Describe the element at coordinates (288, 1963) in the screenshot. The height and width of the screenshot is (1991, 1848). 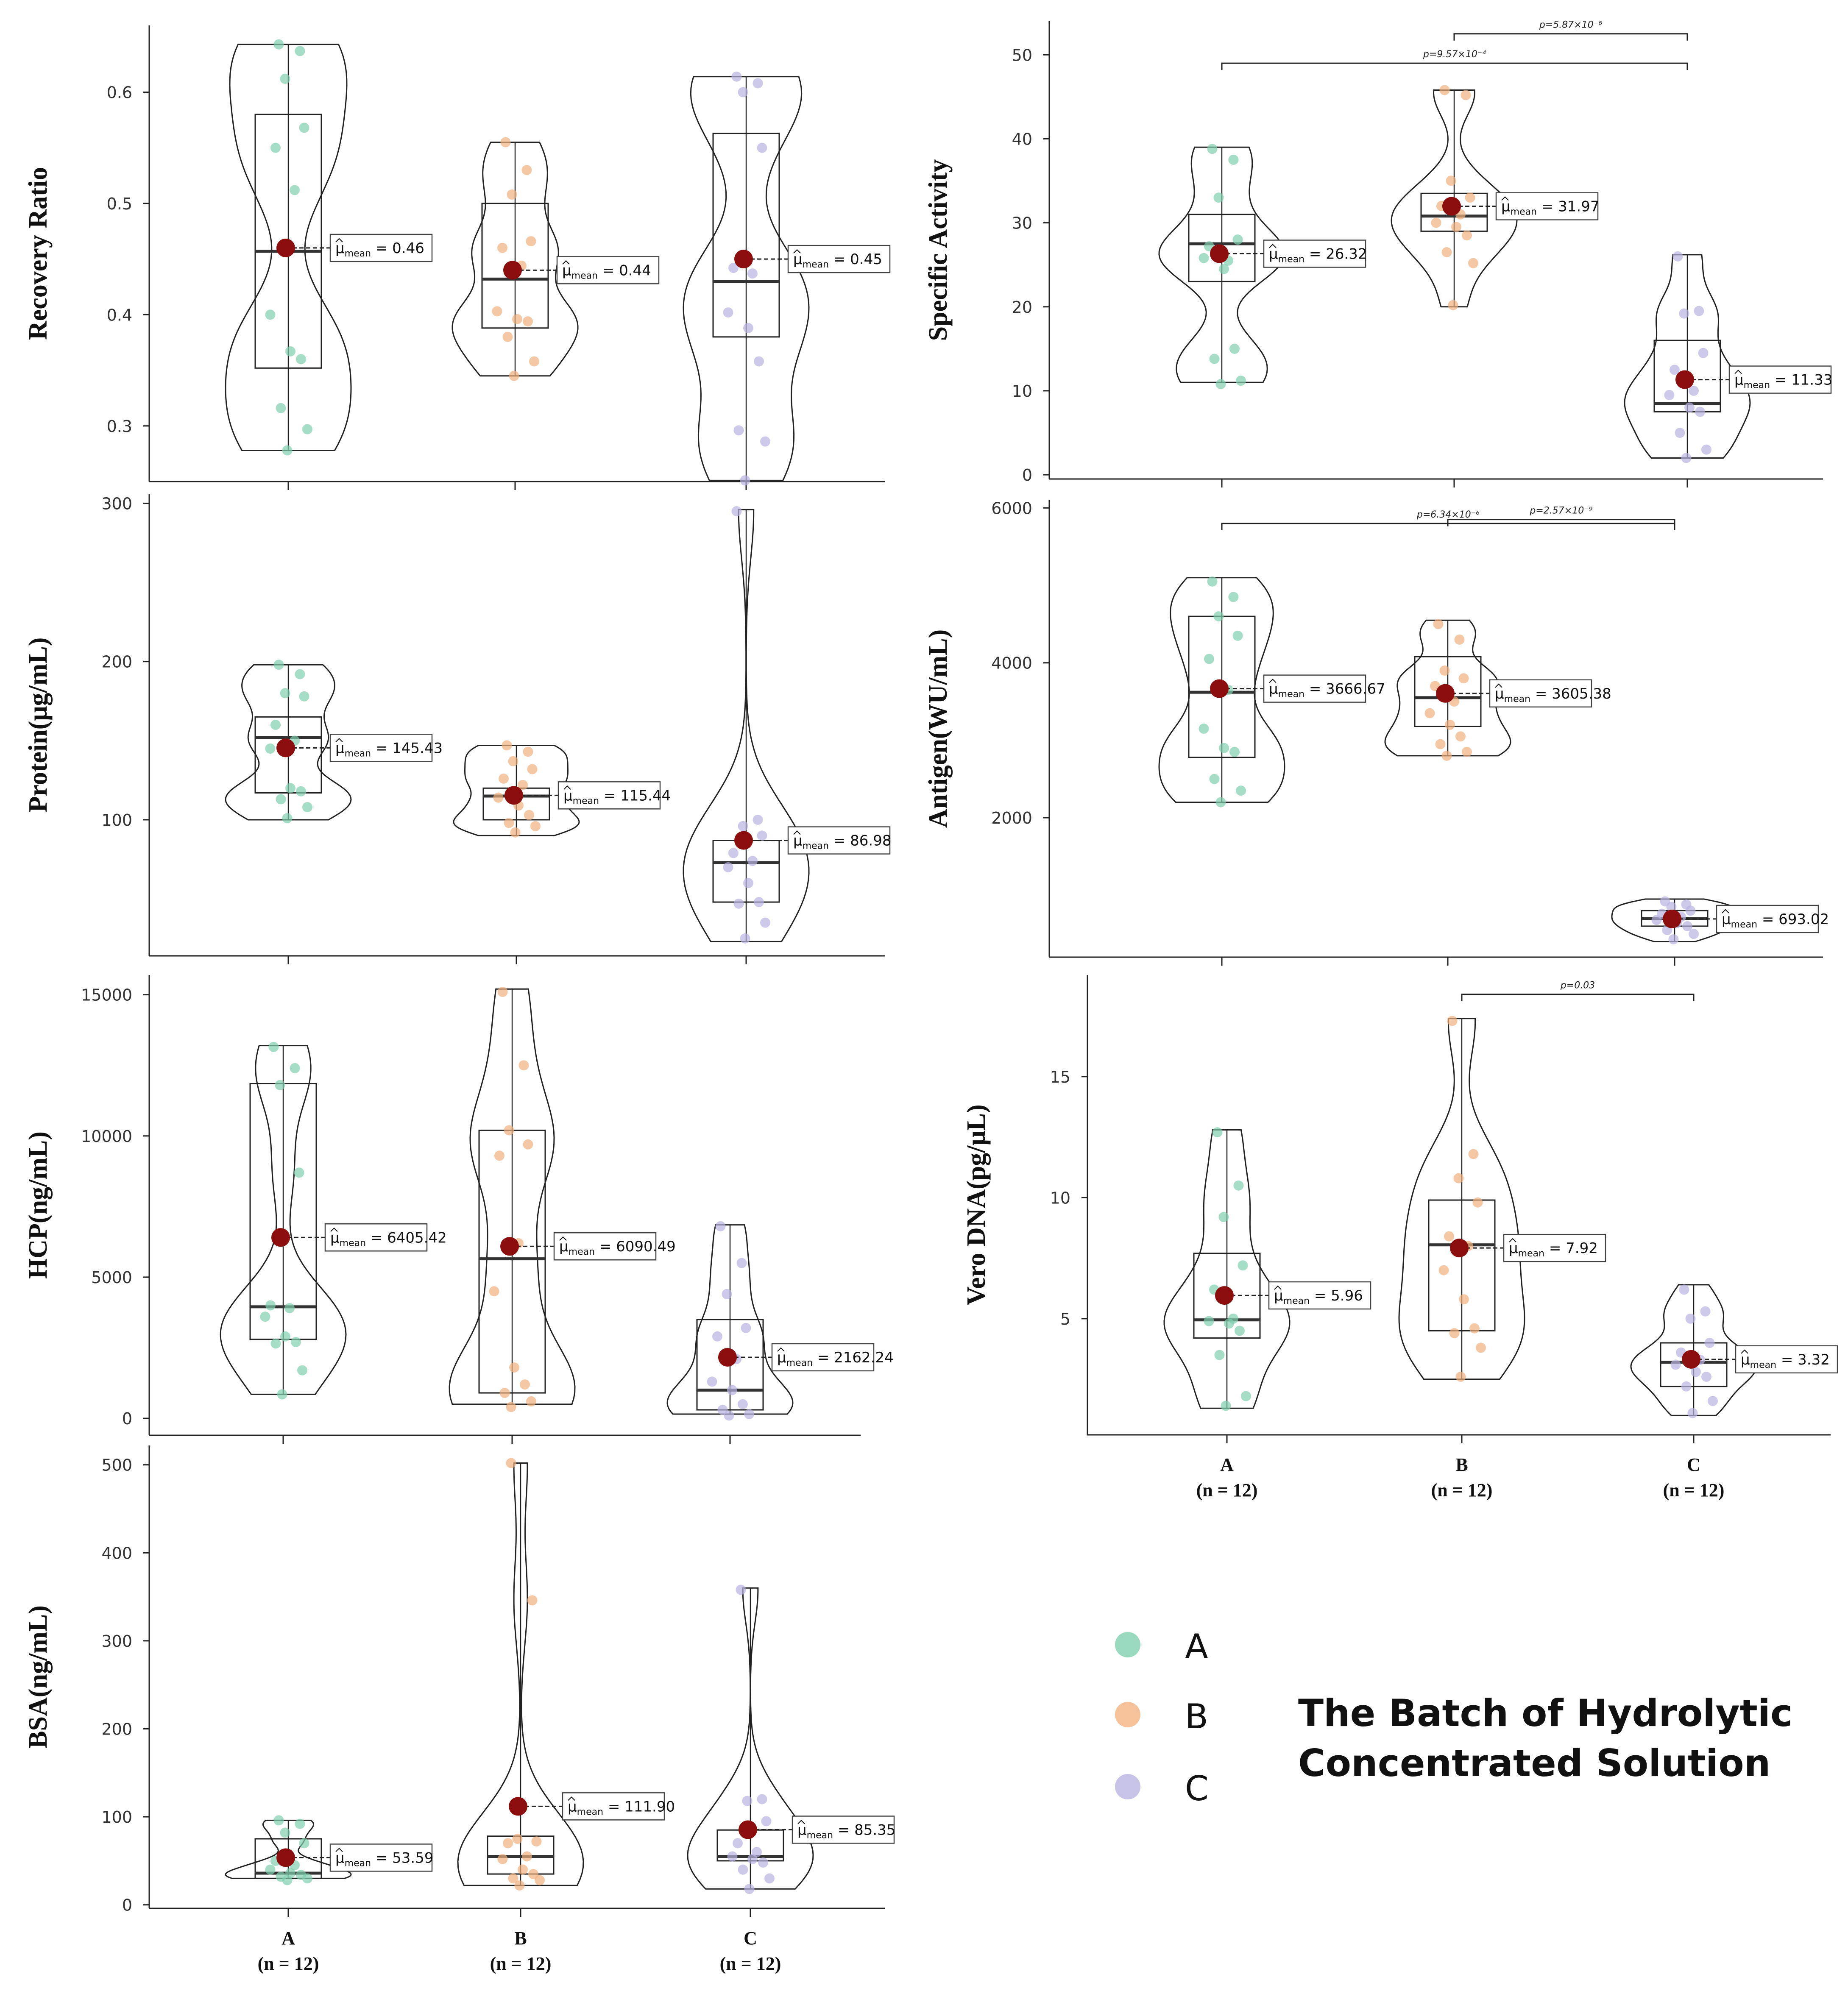
I see `x-group-count: (n = 12)` at that location.